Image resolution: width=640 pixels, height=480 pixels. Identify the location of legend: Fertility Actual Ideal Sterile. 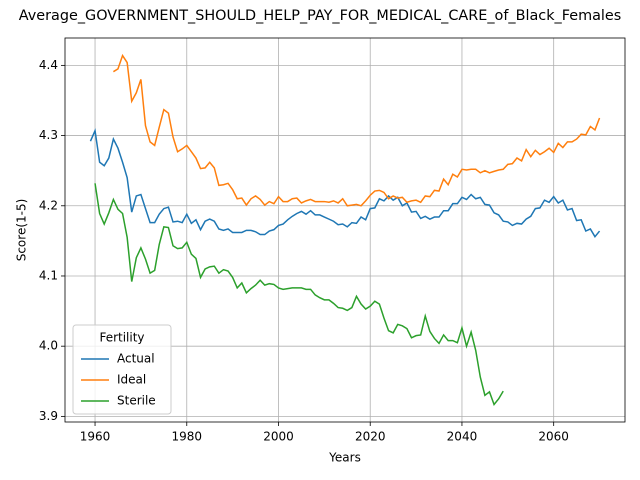
(122, 369).